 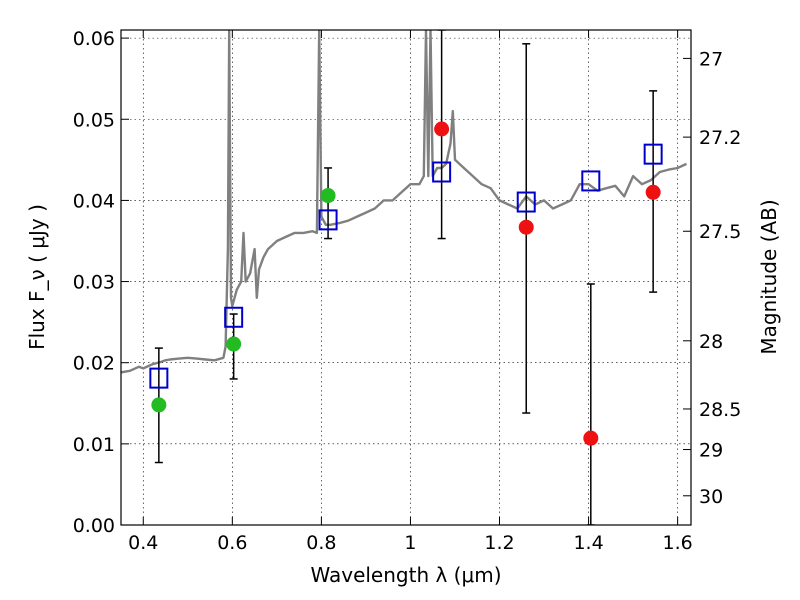 I want to click on right-tick-label: 27.2, so click(x=720, y=138).